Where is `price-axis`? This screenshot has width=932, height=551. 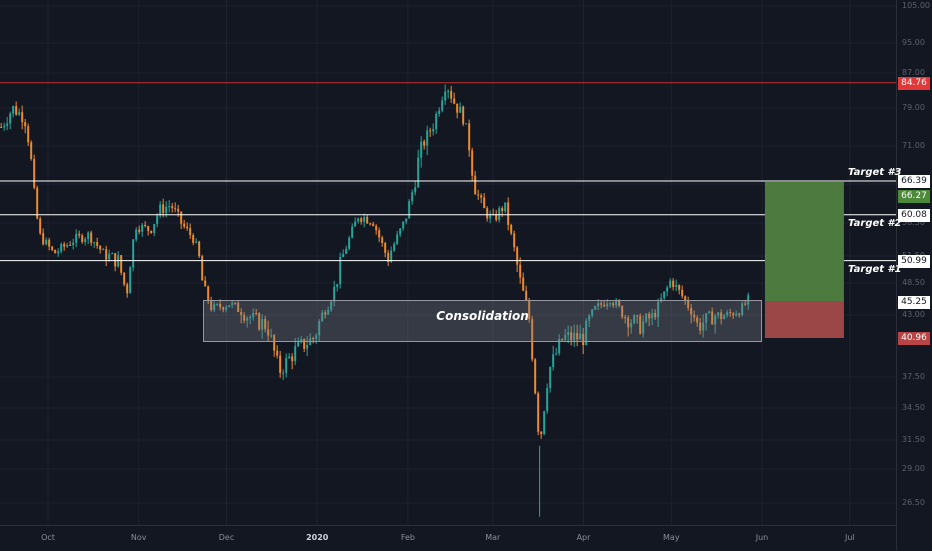 price-axis is located at coordinates (914, 275).